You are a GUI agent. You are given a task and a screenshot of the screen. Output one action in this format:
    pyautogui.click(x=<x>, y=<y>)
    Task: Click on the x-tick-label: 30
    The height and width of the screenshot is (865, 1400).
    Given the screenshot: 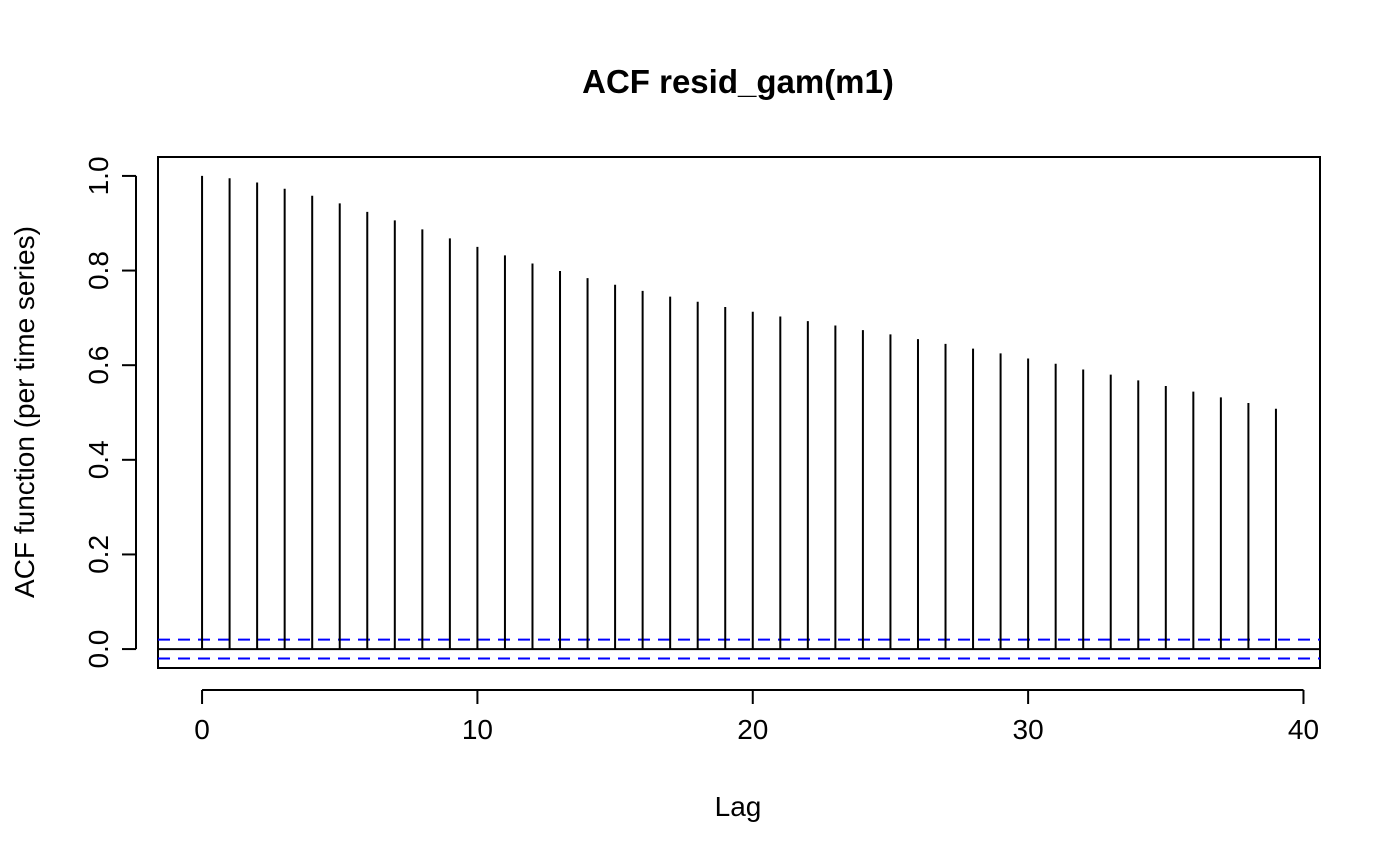 What is the action you would take?
    pyautogui.click(x=1028, y=729)
    